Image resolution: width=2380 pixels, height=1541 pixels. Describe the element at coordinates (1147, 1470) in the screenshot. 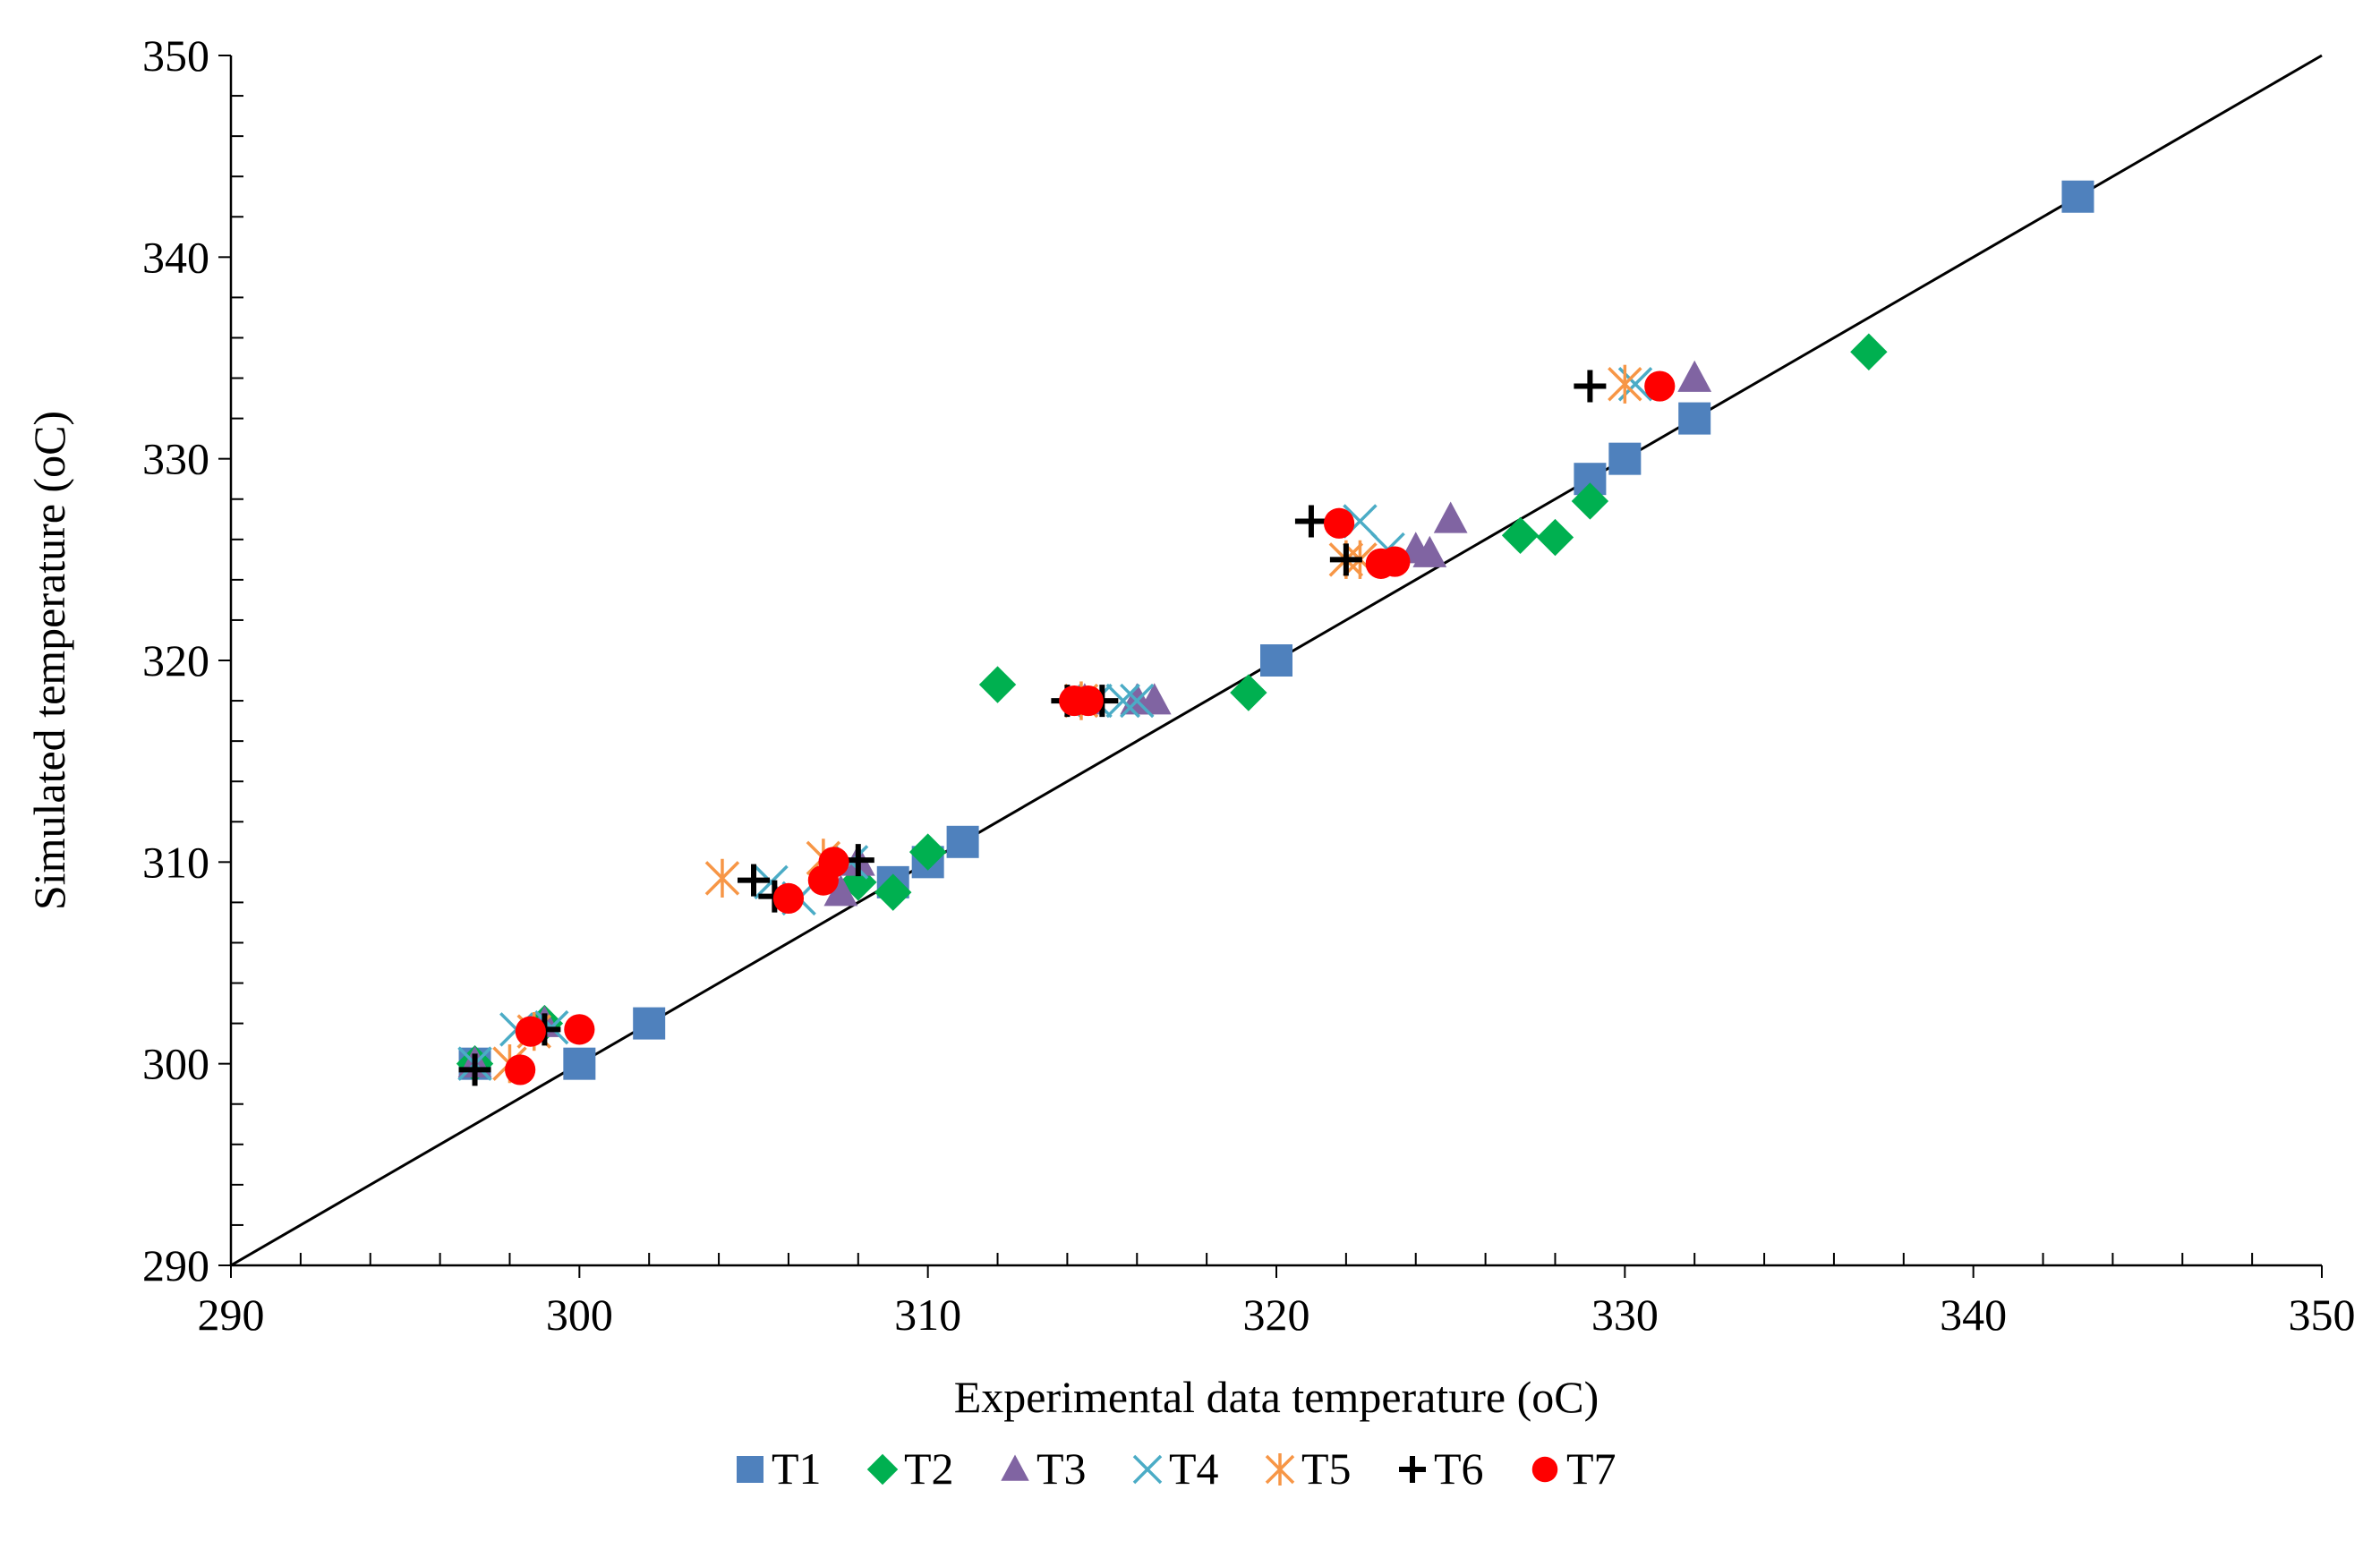

I see `legend-marker-t4` at that location.